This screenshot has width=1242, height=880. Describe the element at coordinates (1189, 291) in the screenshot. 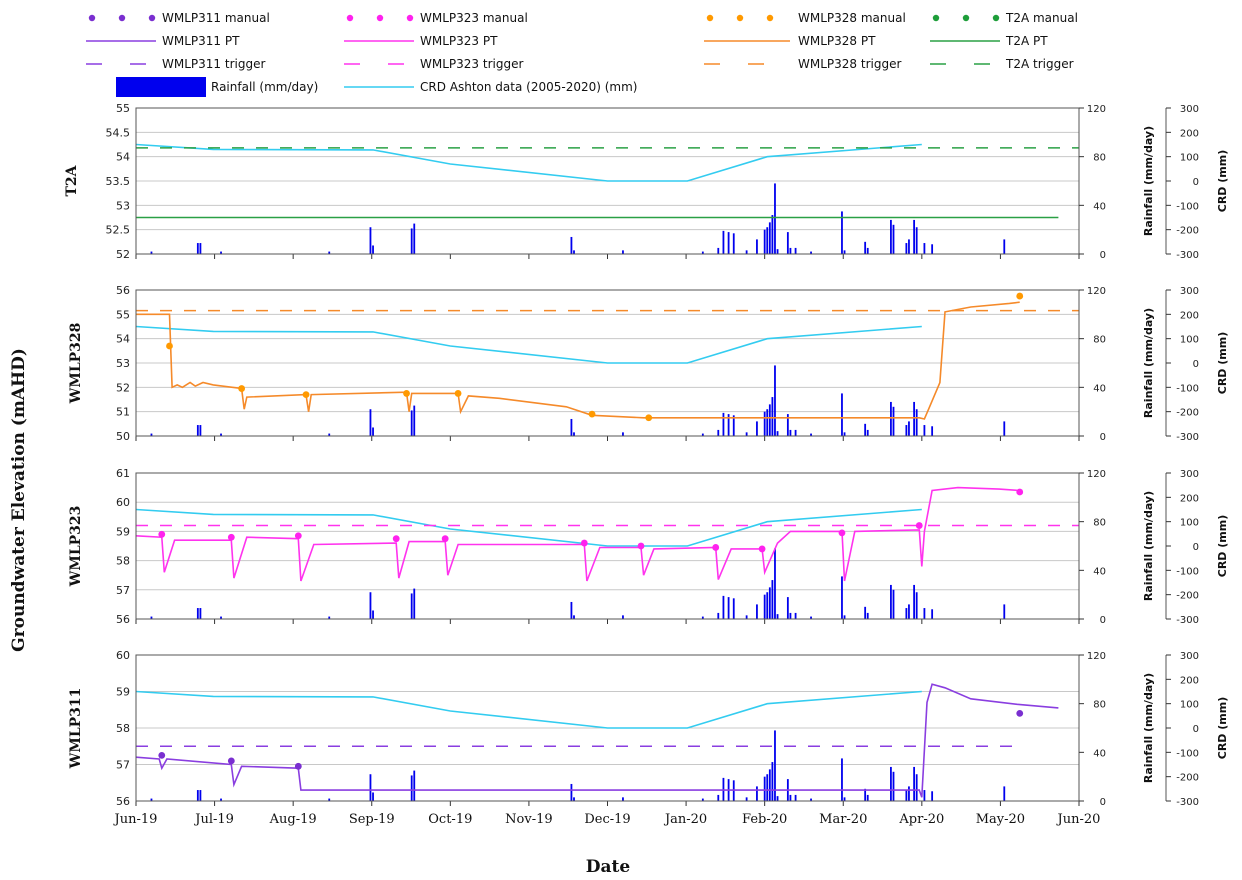

I see `crd-tick-wmlp328-6: 300` at that location.